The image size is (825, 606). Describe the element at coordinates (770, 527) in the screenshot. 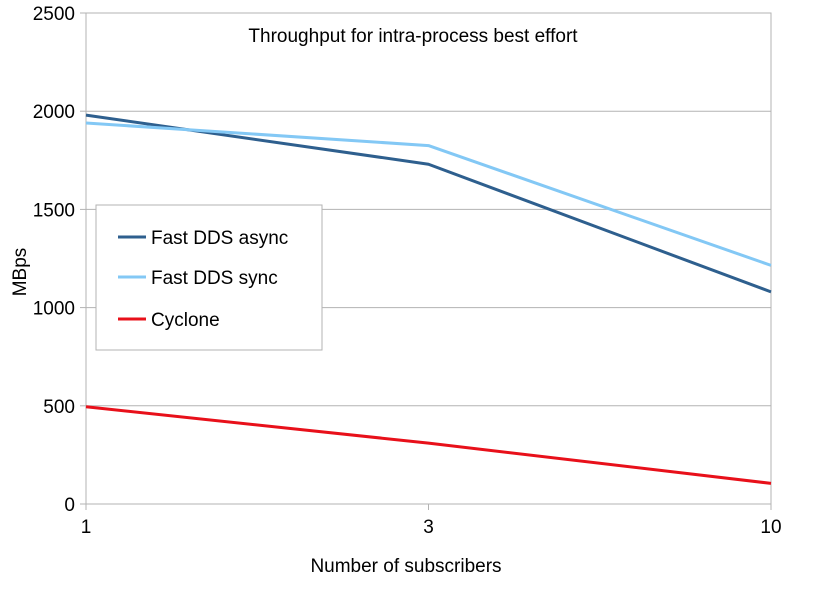

I see `x-tick-label-10: 10` at that location.